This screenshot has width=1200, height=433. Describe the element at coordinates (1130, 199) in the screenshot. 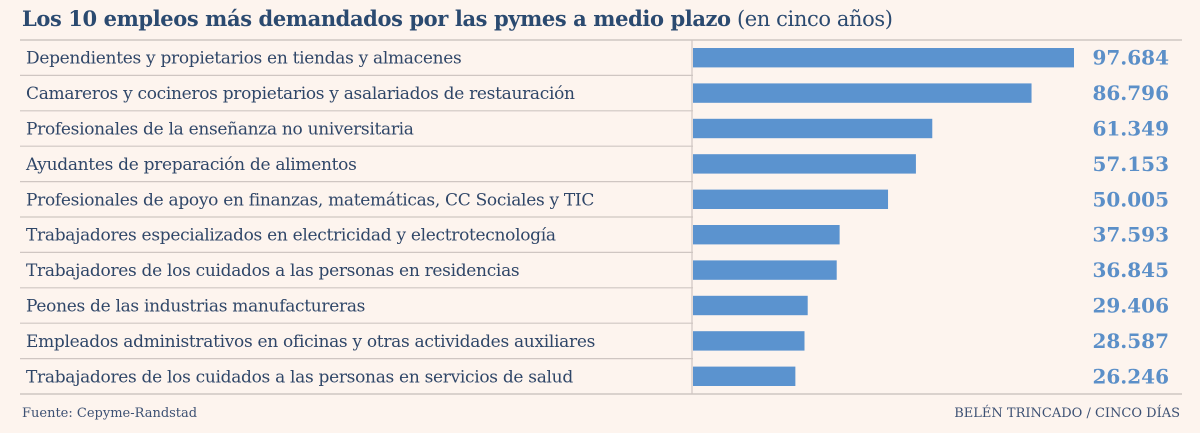

I see `value-label: 50.005` at that location.